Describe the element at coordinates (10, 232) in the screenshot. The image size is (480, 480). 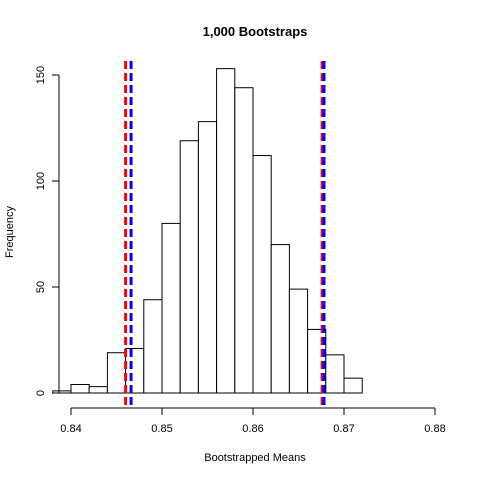
I see `y-axis-label: Frequency` at that location.